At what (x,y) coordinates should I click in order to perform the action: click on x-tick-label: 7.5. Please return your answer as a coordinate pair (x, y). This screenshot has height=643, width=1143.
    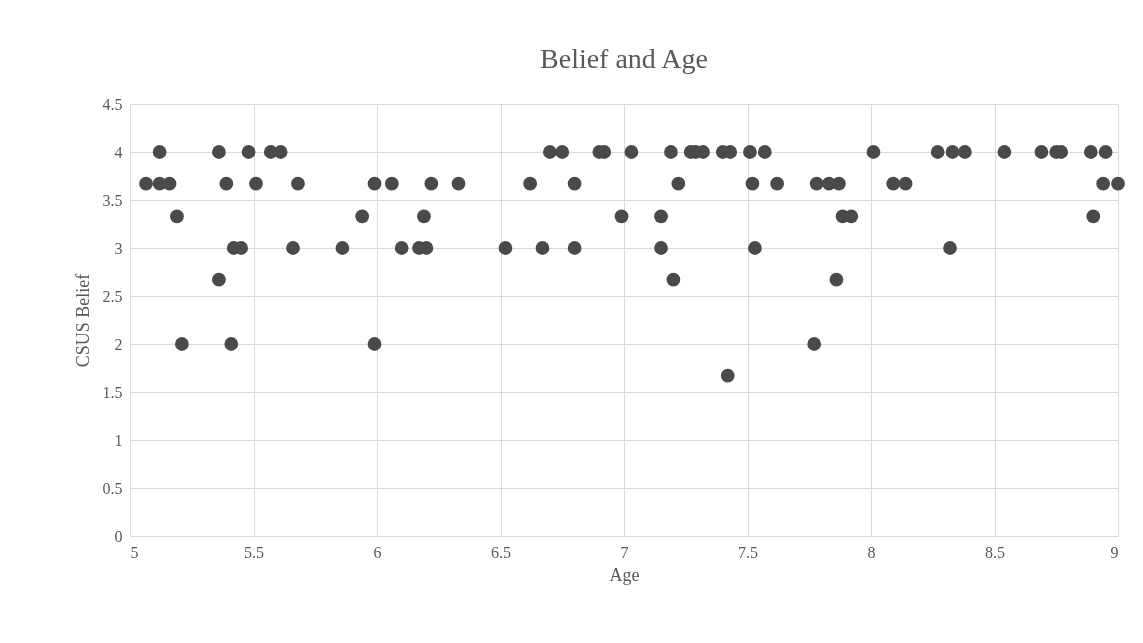
    Looking at the image, I should click on (748, 552).